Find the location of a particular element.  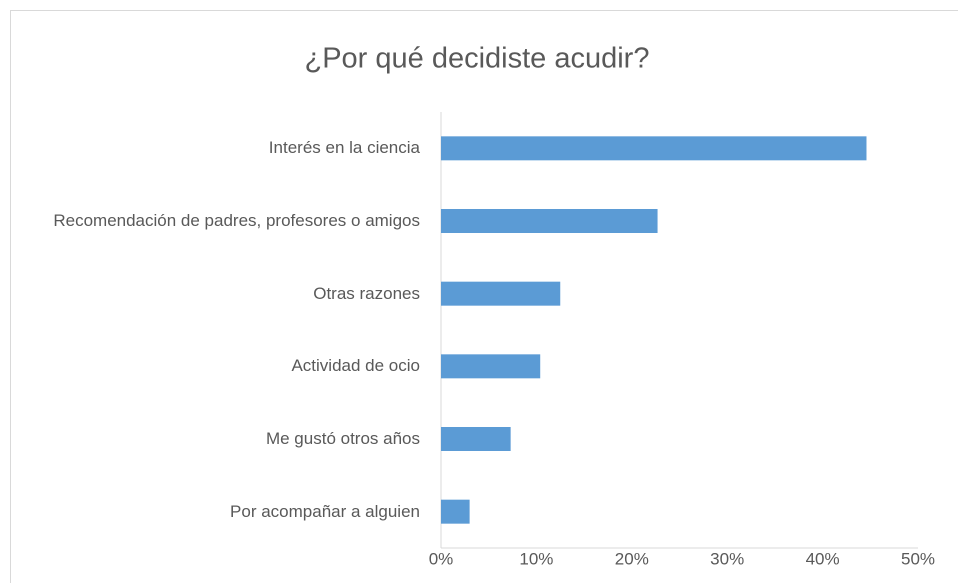

x-tick-label: 40% is located at coordinates (823, 558).